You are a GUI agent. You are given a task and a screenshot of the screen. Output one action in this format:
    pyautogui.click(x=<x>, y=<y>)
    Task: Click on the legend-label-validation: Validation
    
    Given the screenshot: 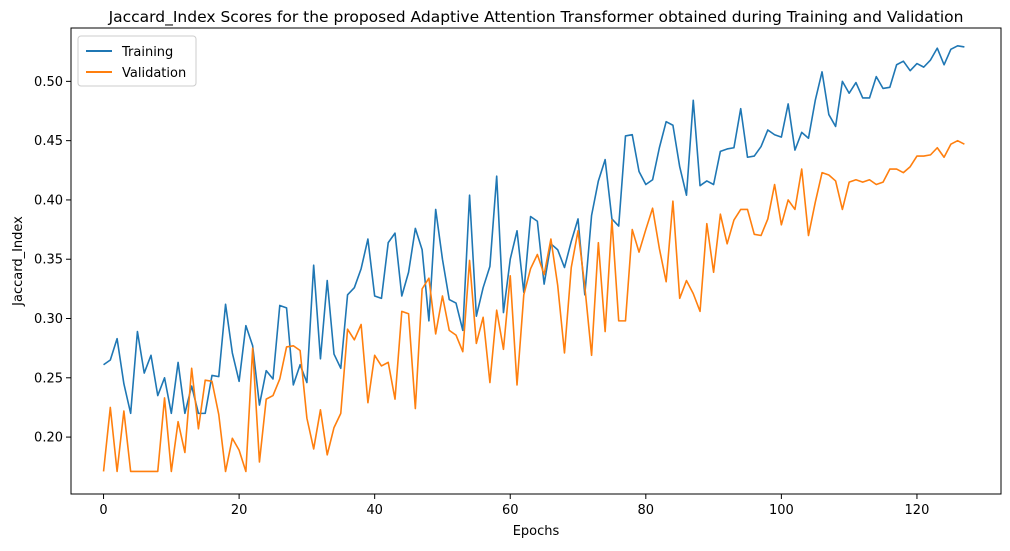 What is the action you would take?
    pyautogui.click(x=154, y=73)
    